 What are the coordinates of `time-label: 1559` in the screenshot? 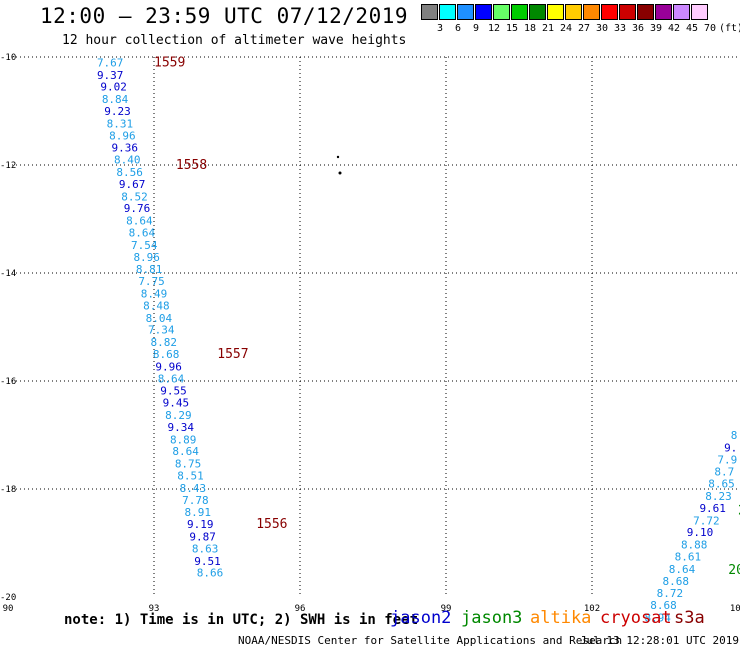 It's located at (169, 62).